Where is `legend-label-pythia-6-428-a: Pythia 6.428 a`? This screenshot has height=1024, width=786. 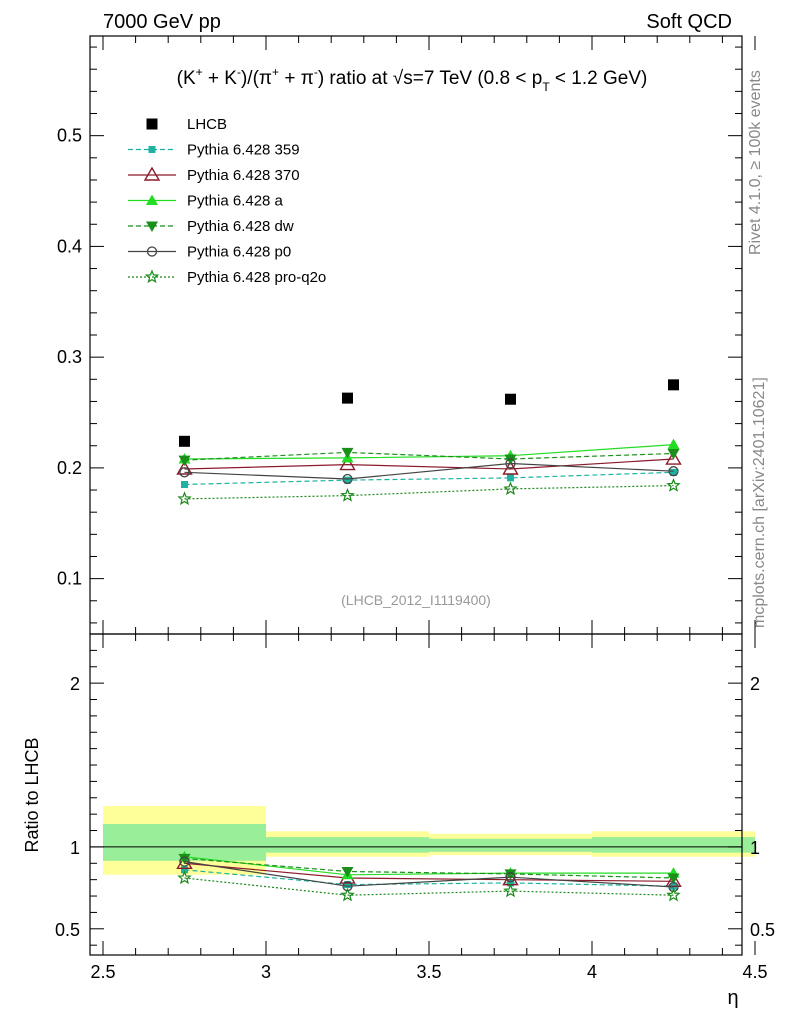 legend-label-pythia-6-428-a: Pythia 6.428 a is located at coordinates (235, 201).